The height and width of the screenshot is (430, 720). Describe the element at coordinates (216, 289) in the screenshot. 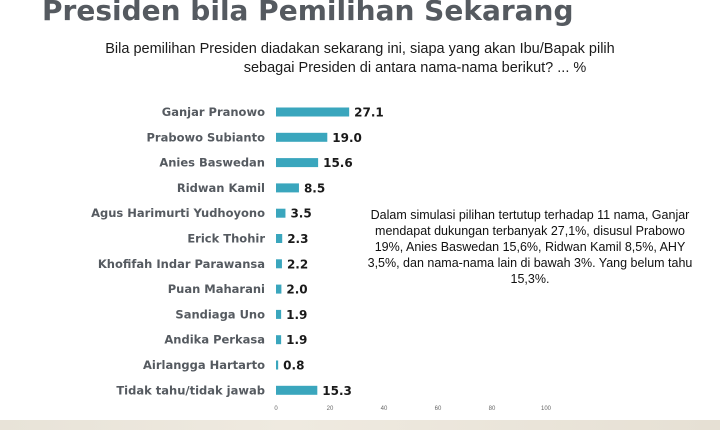

I see `category-label: Puan Maharani` at that location.